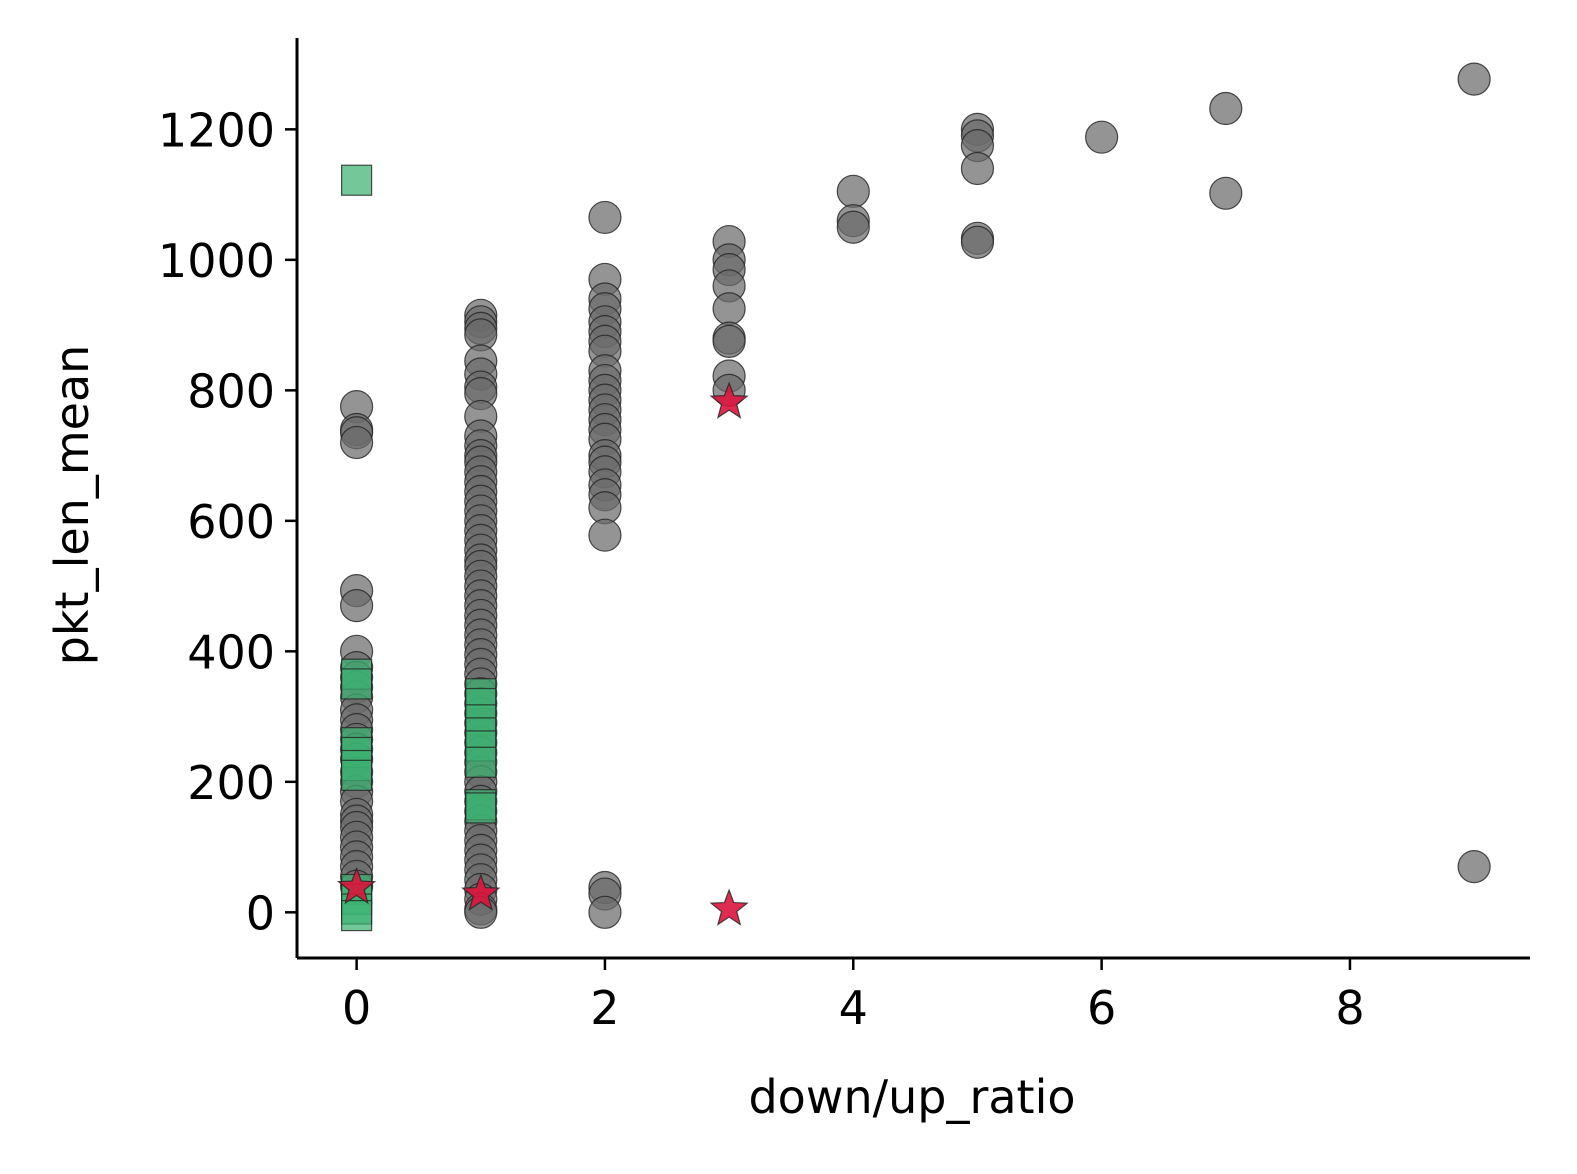 The height and width of the screenshot is (1174, 1577). What do you see at coordinates (216, 130) in the screenshot?
I see `y-tick-label: 1200` at bounding box center [216, 130].